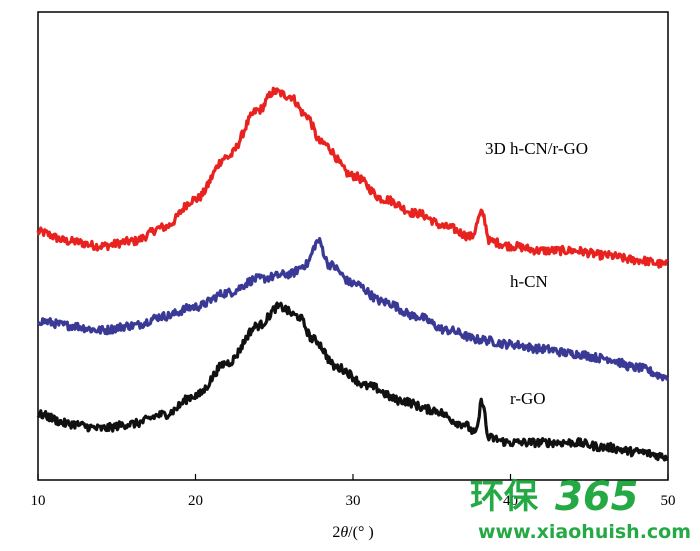 Image resolution: width=700 pixels, height=551 pixels. What do you see at coordinates (510, 501) in the screenshot?
I see `x-tick-label-40: 40` at bounding box center [510, 501].